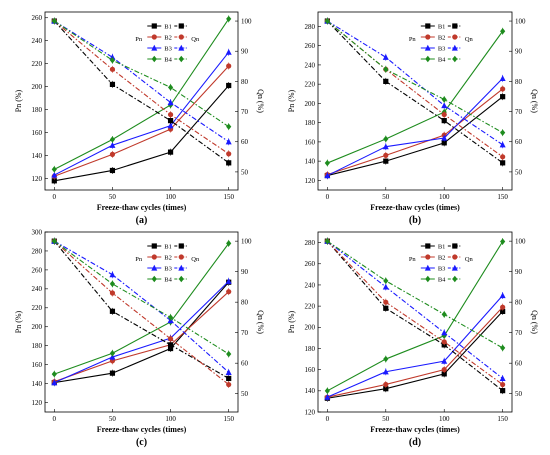  What do you see at coordinates (154, 37) in the screenshot?
I see `legend-marker-B2` at bounding box center [154, 37].